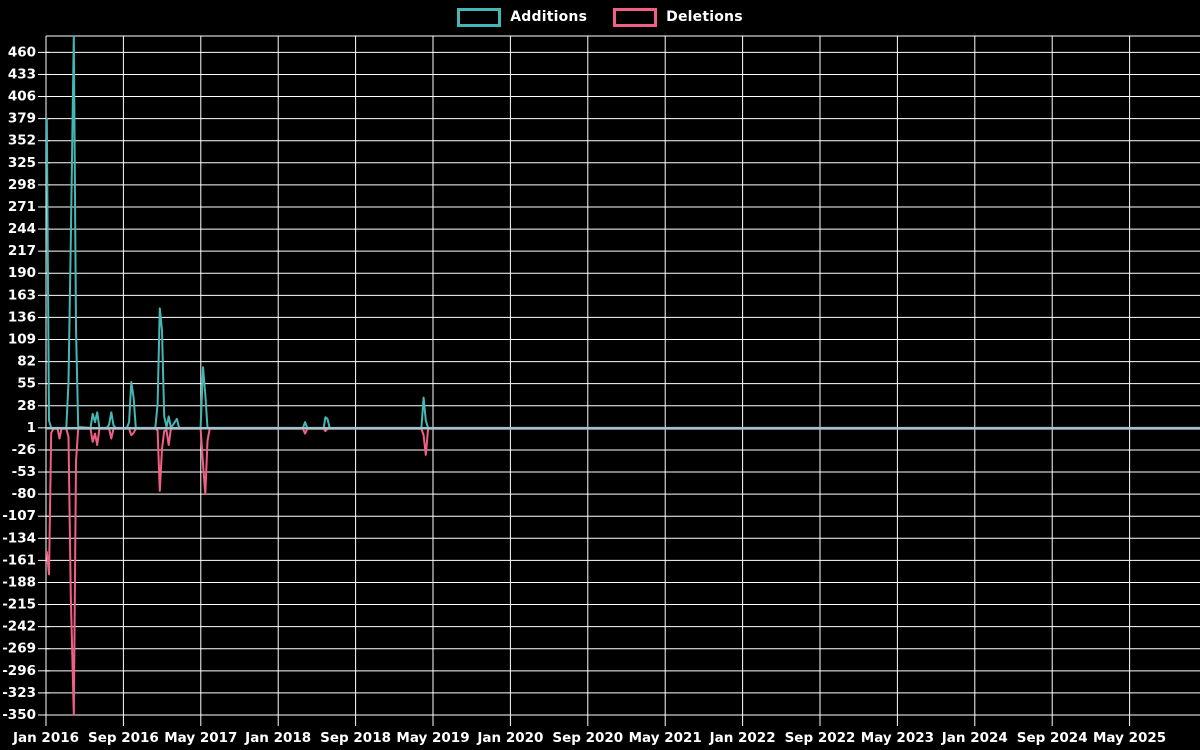  I want to click on x-tick-label: Sep 2022, so click(820, 738).